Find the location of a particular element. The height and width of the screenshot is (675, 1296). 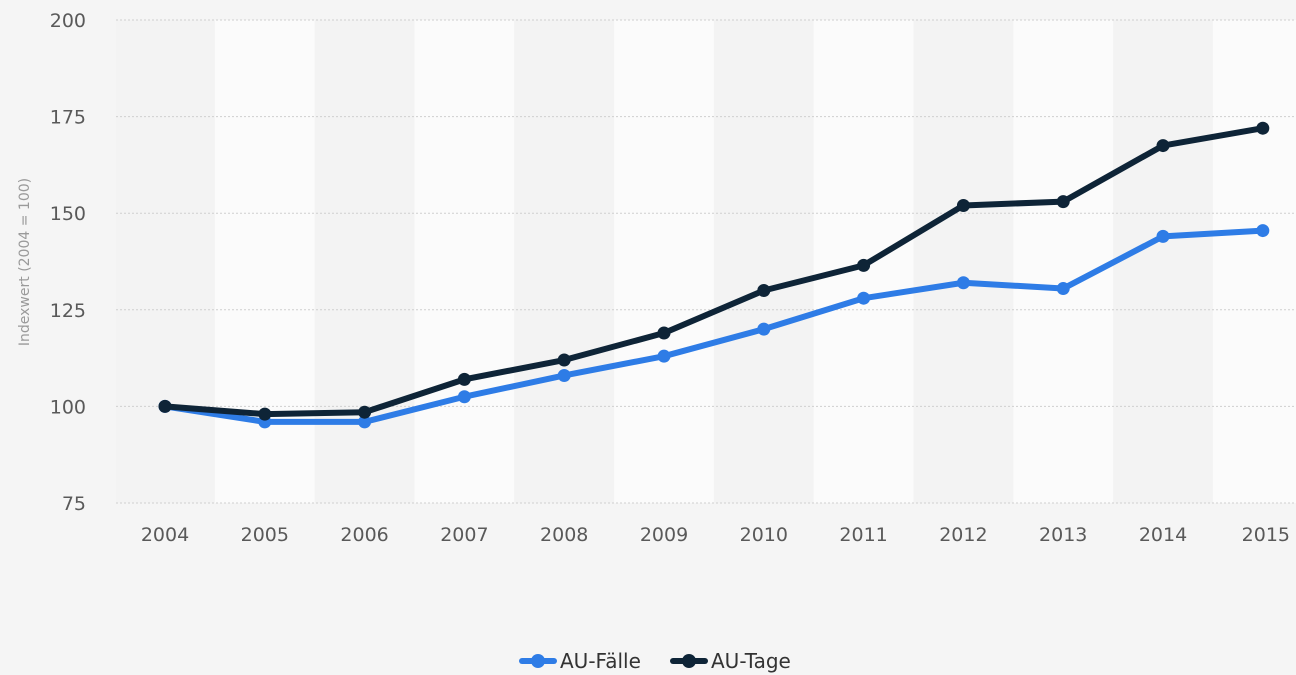

x-tick-label: 2008 is located at coordinates (564, 535).